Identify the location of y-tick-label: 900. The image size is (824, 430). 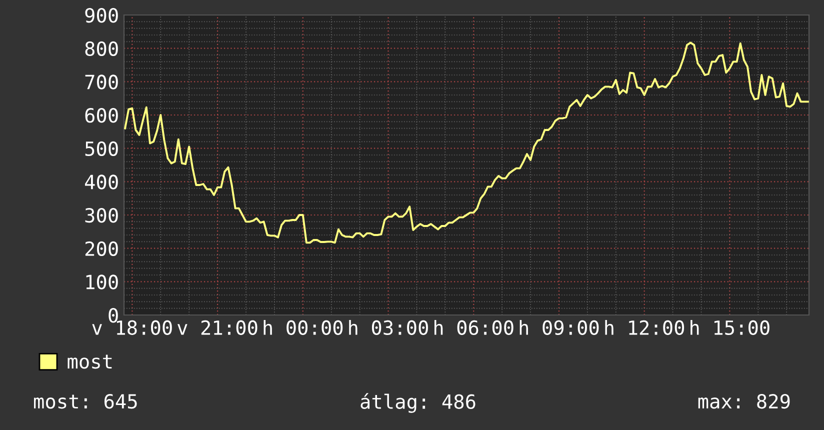
(101, 15).